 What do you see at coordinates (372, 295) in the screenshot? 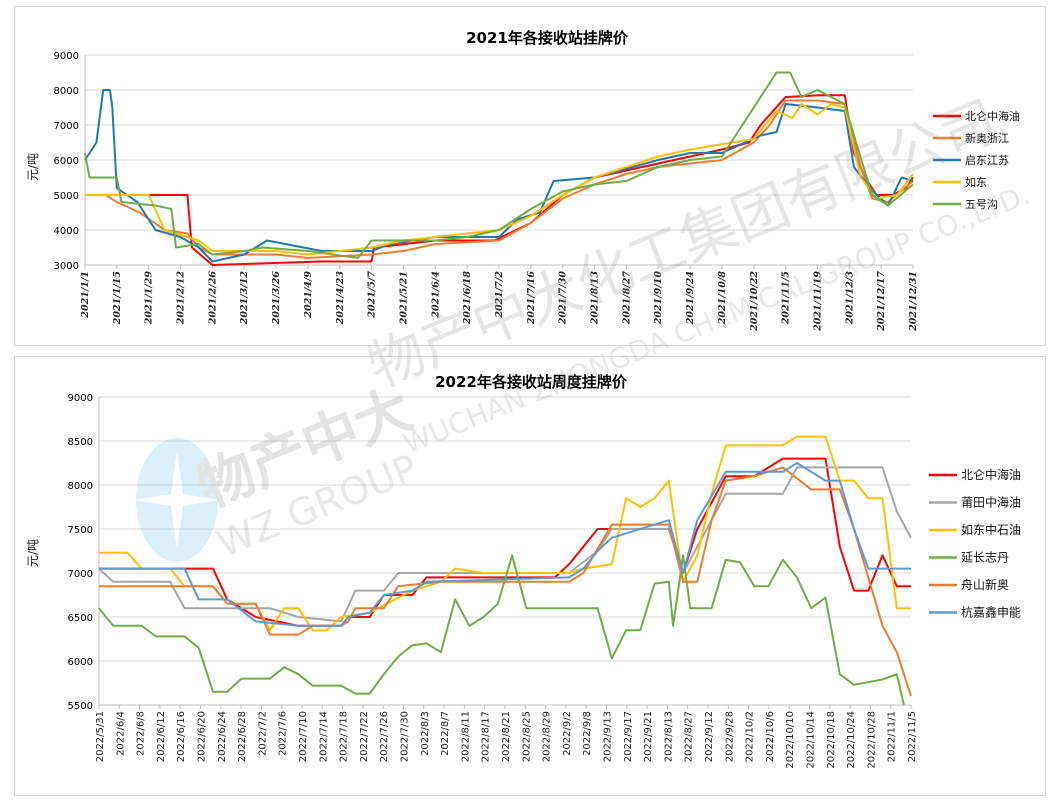
I see `x-tick-label: 2021/5/7` at bounding box center [372, 295].